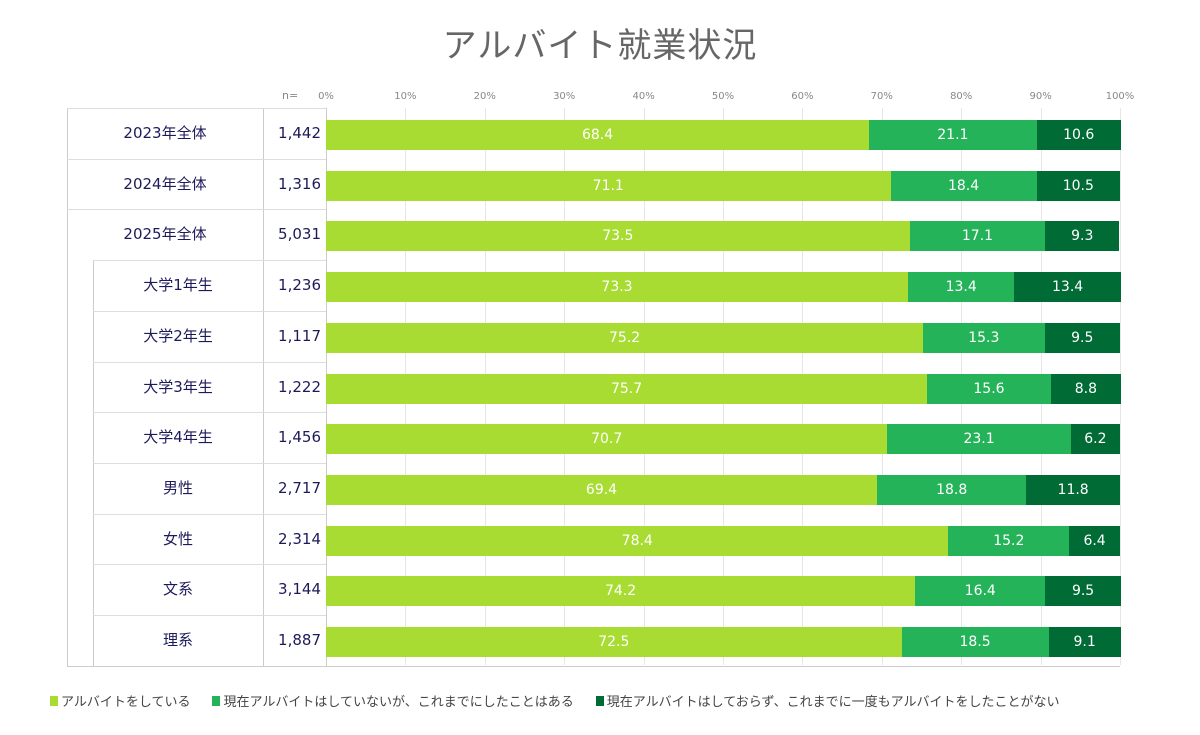  I want to click on n-value: 1,456, so click(299, 437).